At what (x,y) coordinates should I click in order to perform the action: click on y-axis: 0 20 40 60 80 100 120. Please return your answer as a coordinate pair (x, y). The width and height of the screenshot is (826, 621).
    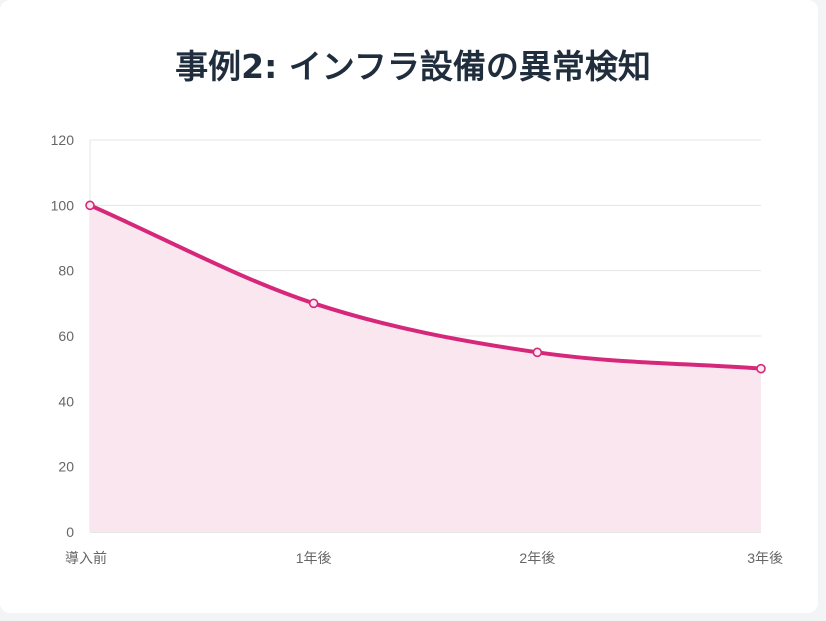
    Looking at the image, I should click on (63, 336).